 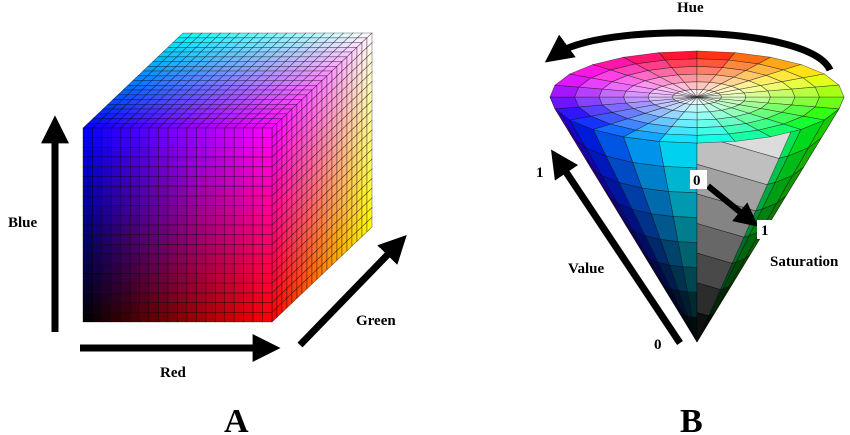 What do you see at coordinates (376, 321) in the screenshot?
I see `green-axis-label: Green` at bounding box center [376, 321].